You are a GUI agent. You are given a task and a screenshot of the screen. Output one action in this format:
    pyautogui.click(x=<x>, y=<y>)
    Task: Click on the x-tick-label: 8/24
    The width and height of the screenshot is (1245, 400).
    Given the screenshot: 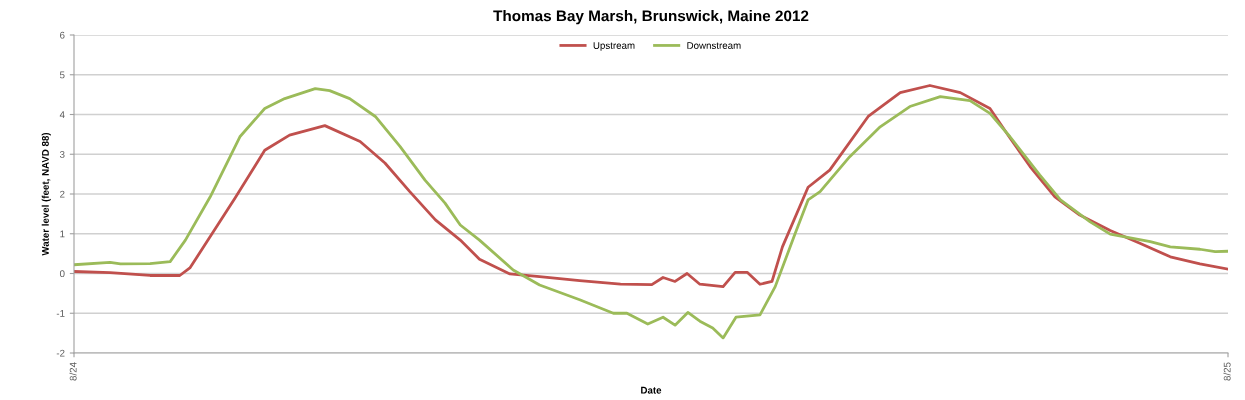 What is the action you would take?
    pyautogui.click(x=73, y=371)
    